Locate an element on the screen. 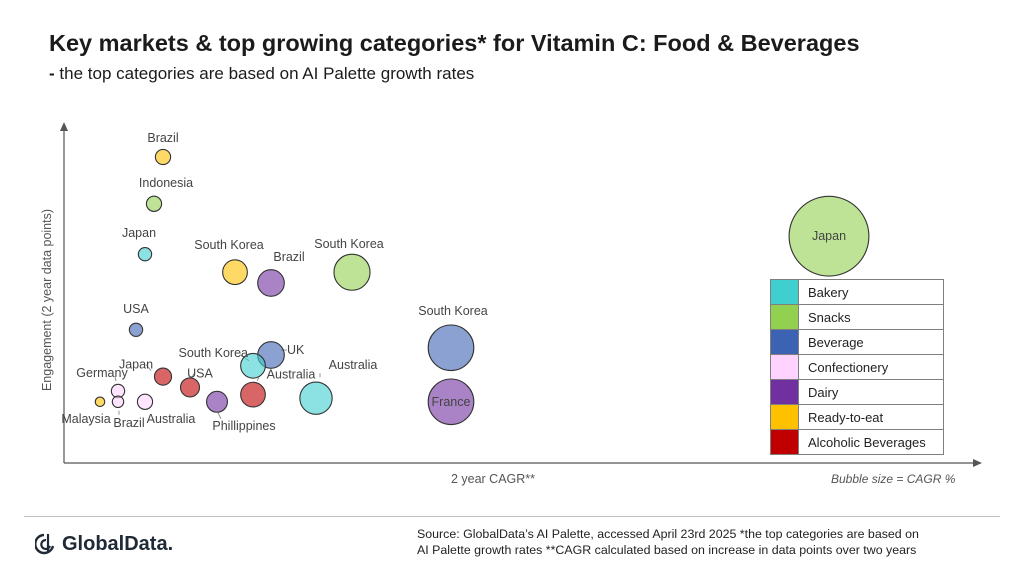 This screenshot has width=1024, height=576. y-axis-arrowhead is located at coordinates (64, 126).